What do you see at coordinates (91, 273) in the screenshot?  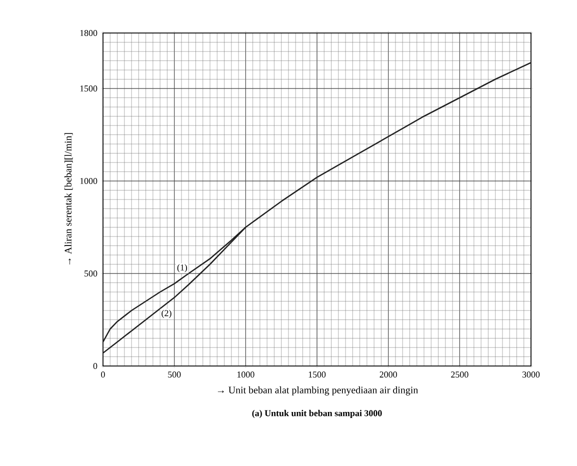 I see `y-tick-label: 500` at bounding box center [91, 273].